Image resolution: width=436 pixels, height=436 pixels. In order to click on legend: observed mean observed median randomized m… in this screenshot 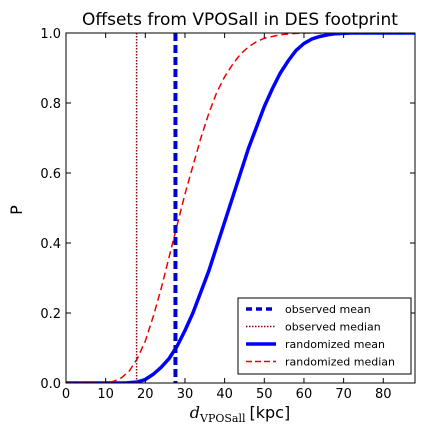, I will do `click(324, 336)`.